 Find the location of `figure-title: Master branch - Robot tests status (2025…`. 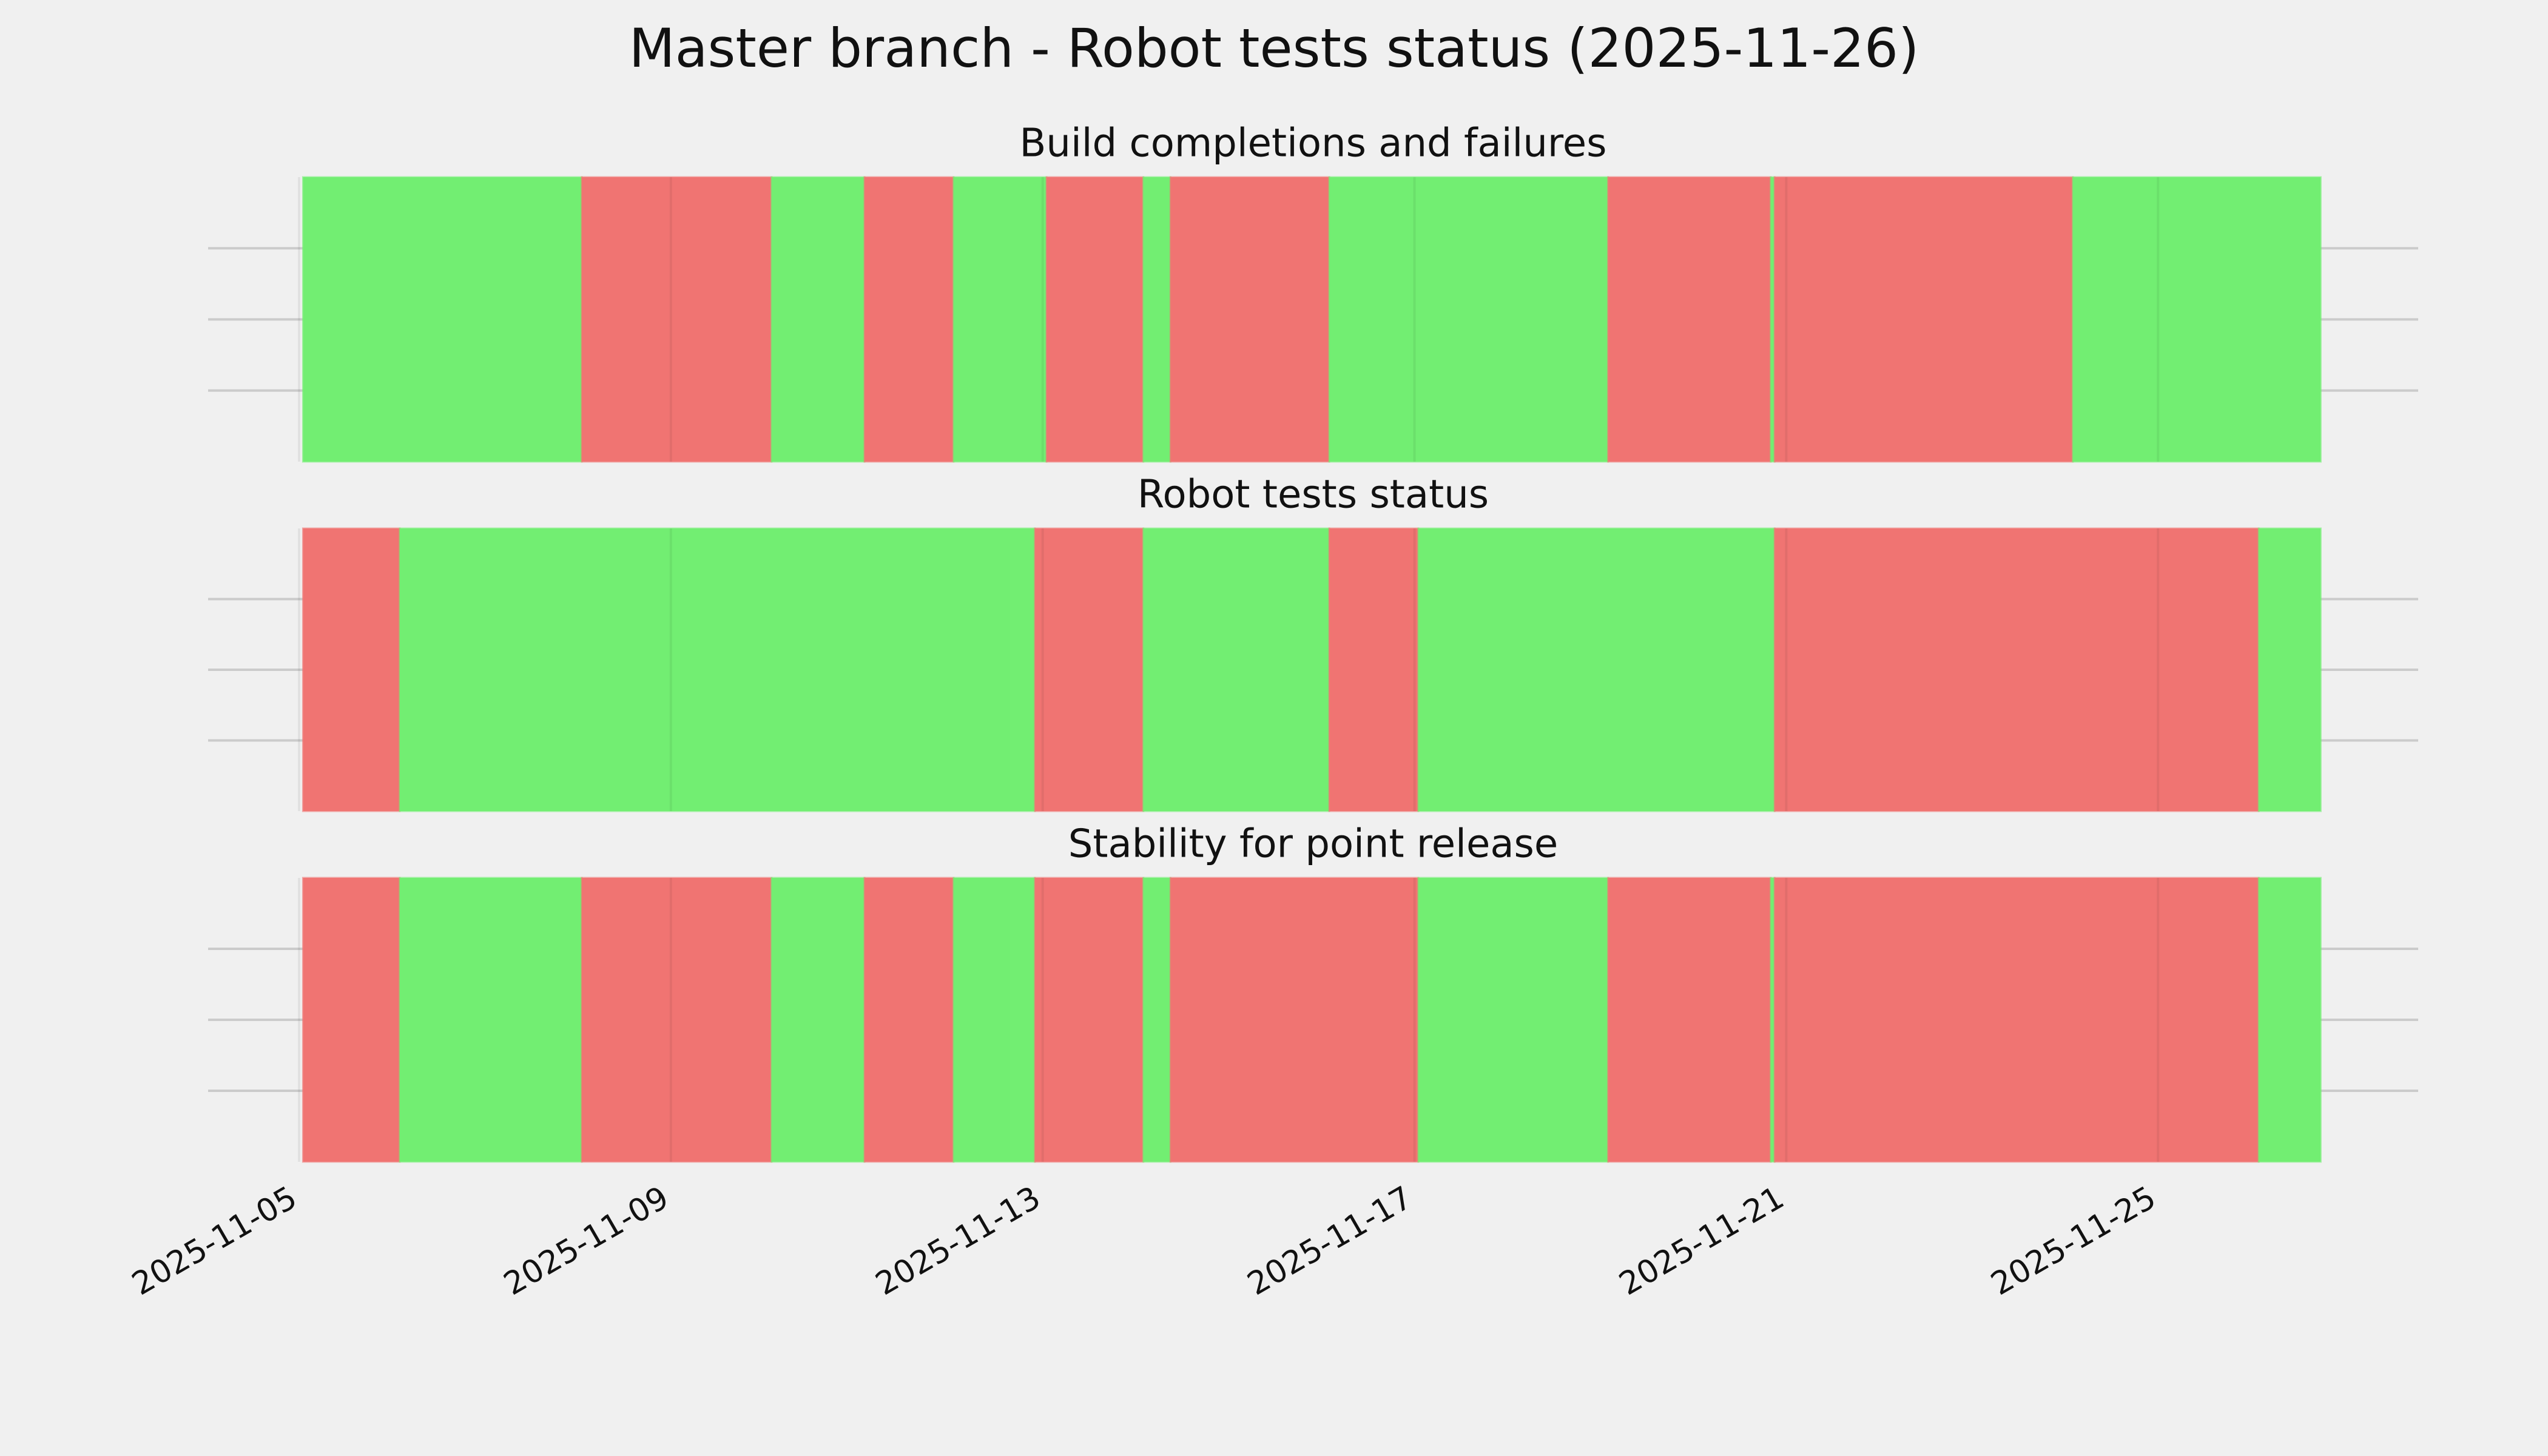

figure-title: Master branch - Robot tests status (2025… is located at coordinates (1274, 48).